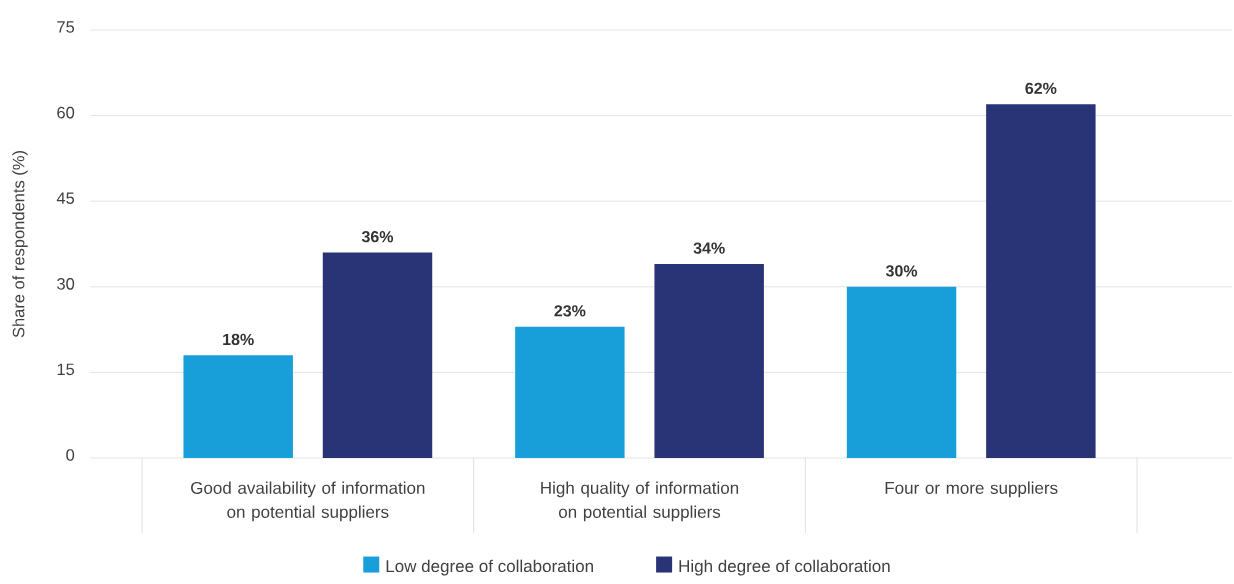 Image resolution: width=1234 pixels, height=584 pixels. What do you see at coordinates (66, 112) in the screenshot?
I see `y-tick-label: 60` at bounding box center [66, 112].